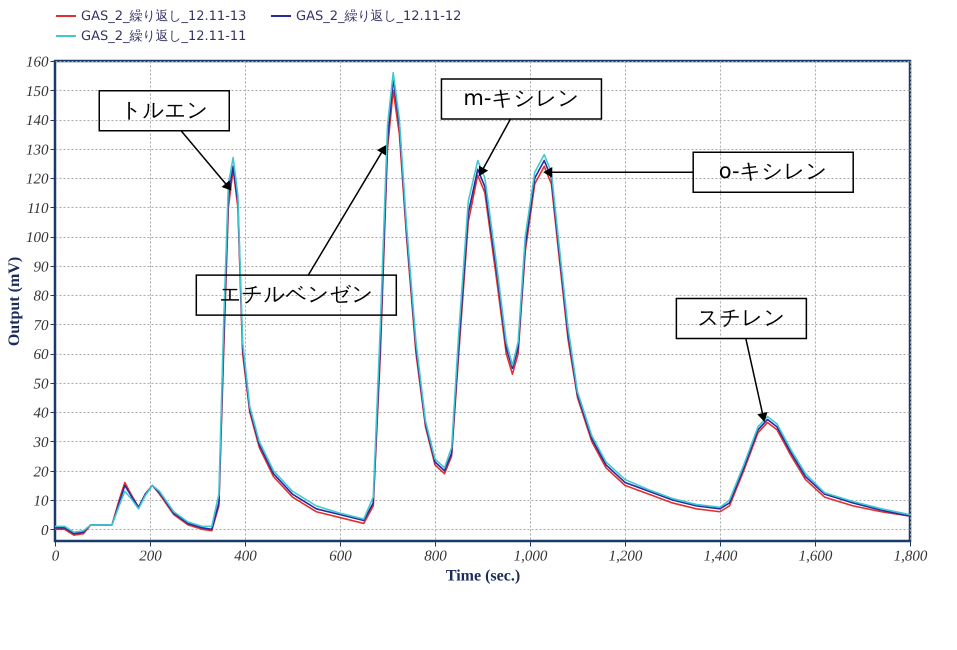 This screenshot has height=650, width=957. What do you see at coordinates (37, 238) in the screenshot?
I see `y-tick-label: 100` at bounding box center [37, 238].